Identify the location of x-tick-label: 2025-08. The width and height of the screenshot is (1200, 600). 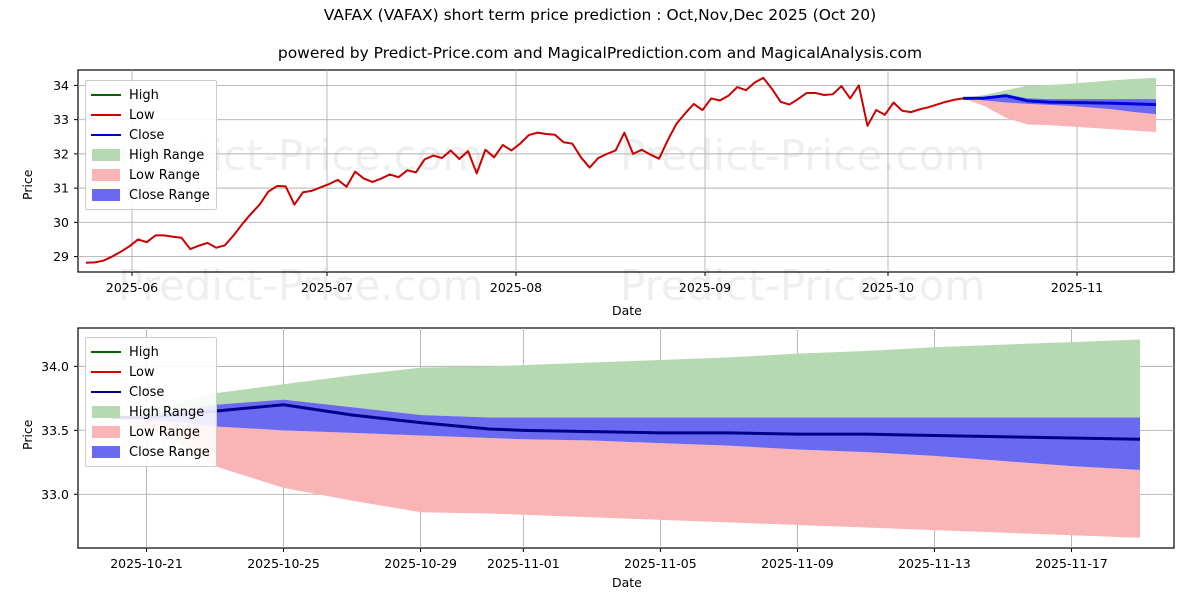
(516, 287).